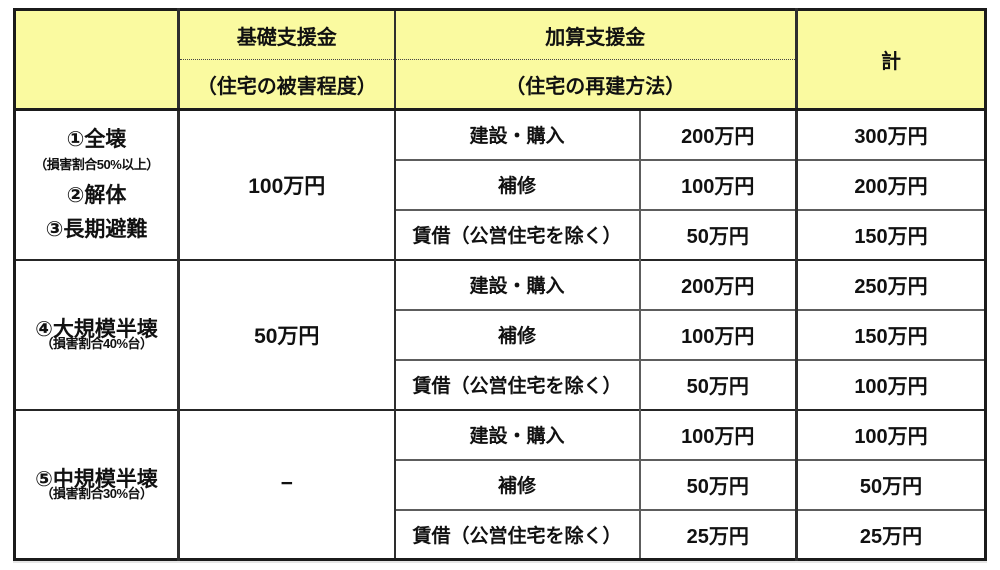  I want to click on category-cell-group3: ⑤中規模半壊 （損害割合30%台）, so click(96, 484).